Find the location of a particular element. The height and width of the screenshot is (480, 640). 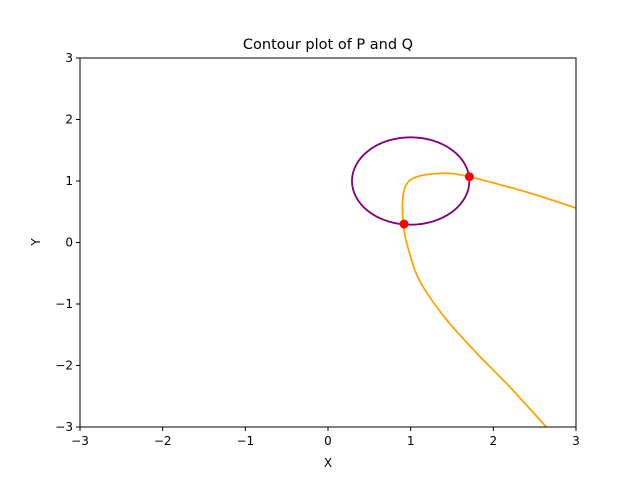

x-tick-label: 0 is located at coordinates (328, 441).